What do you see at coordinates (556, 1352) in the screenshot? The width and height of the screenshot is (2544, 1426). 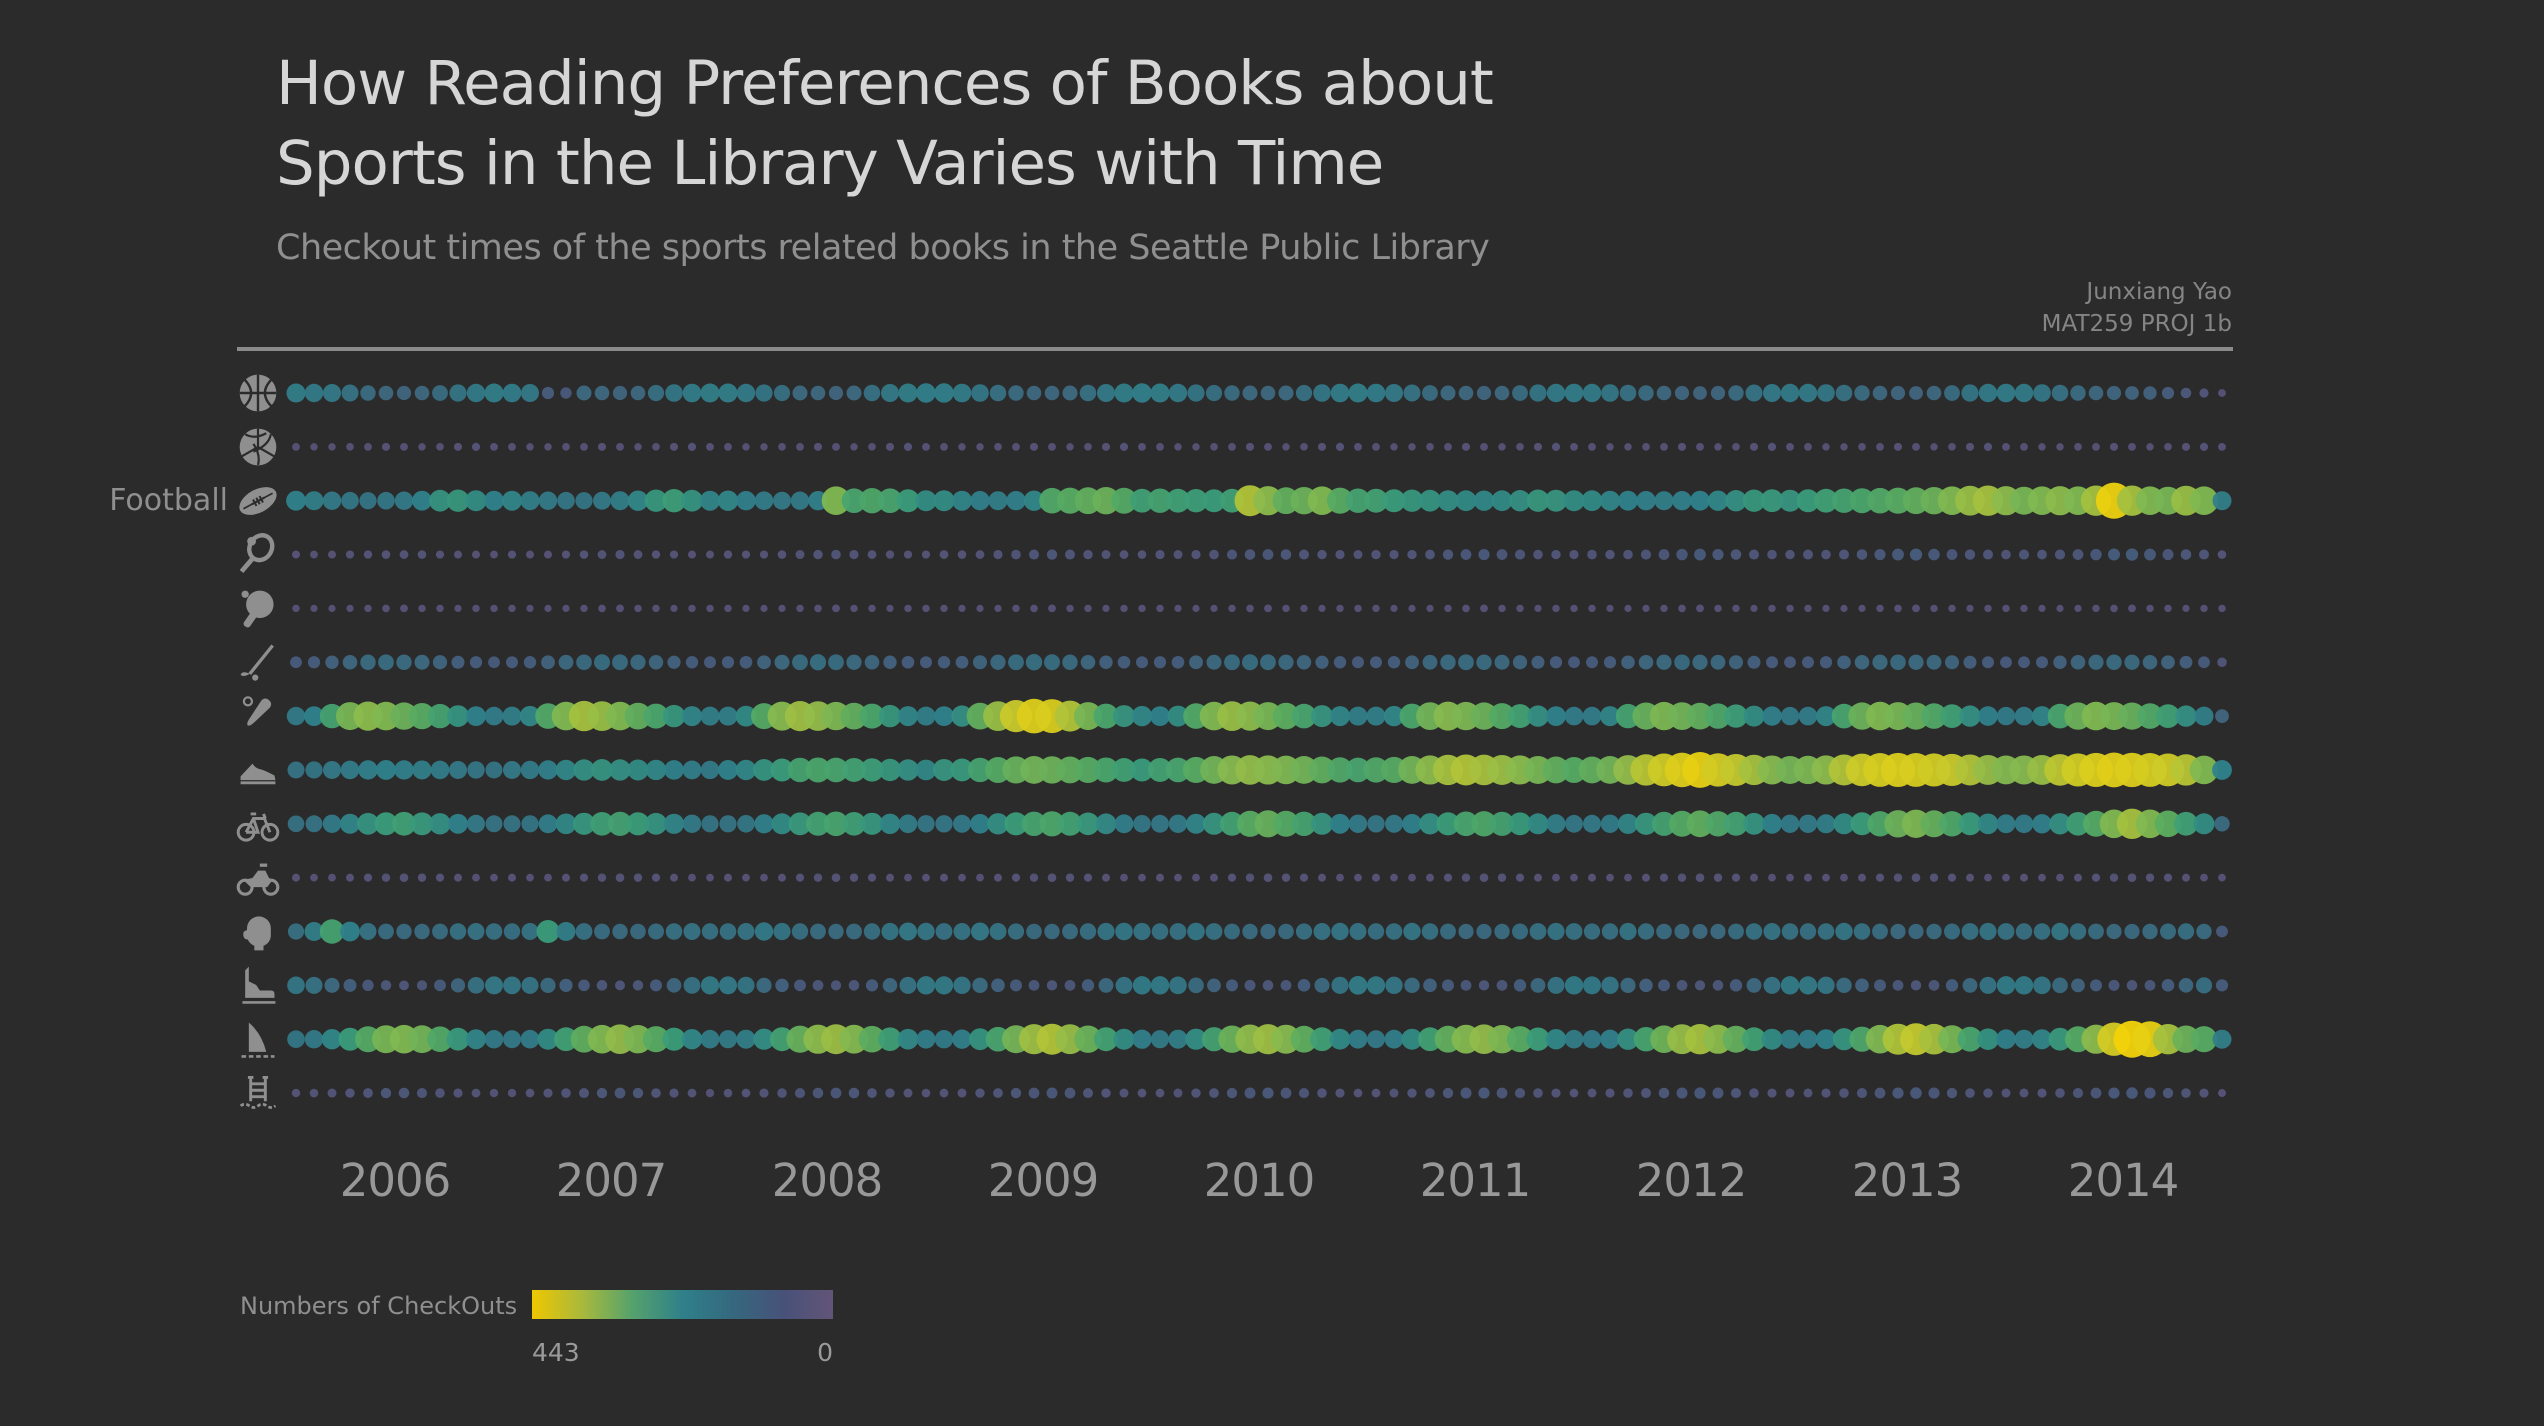 I see `legend-max-value: 443` at bounding box center [556, 1352].